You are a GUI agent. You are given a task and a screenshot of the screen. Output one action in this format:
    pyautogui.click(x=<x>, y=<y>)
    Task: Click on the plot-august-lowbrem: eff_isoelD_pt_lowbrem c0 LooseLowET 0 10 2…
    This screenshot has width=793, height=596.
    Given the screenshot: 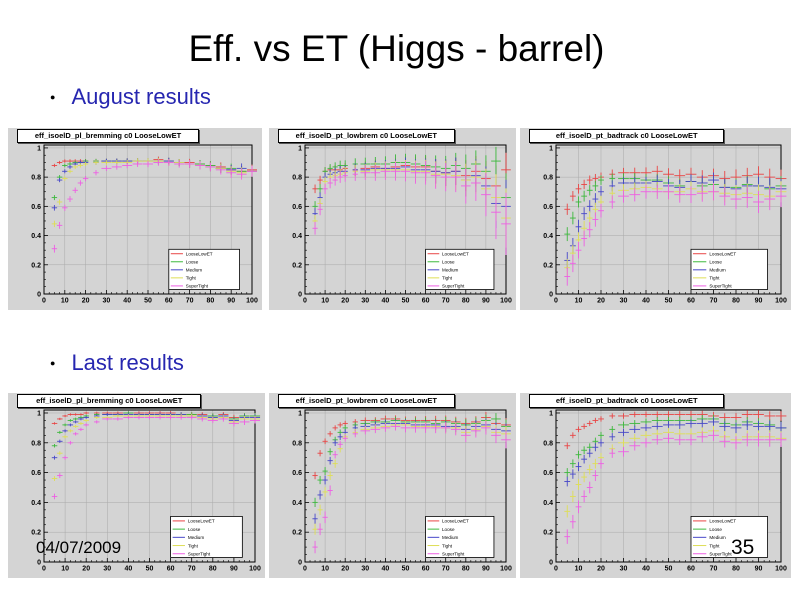 What is the action you would take?
    pyautogui.click(x=392, y=219)
    